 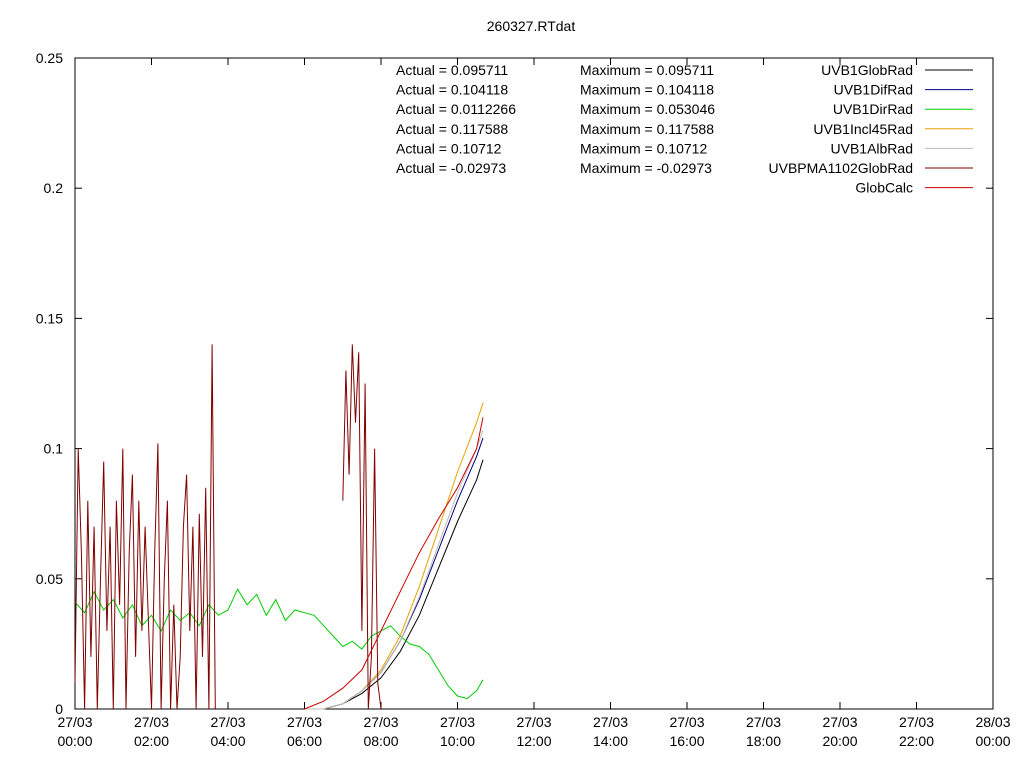 I want to click on series-line-UVBPMA1102GlobRad, so click(x=228, y=527).